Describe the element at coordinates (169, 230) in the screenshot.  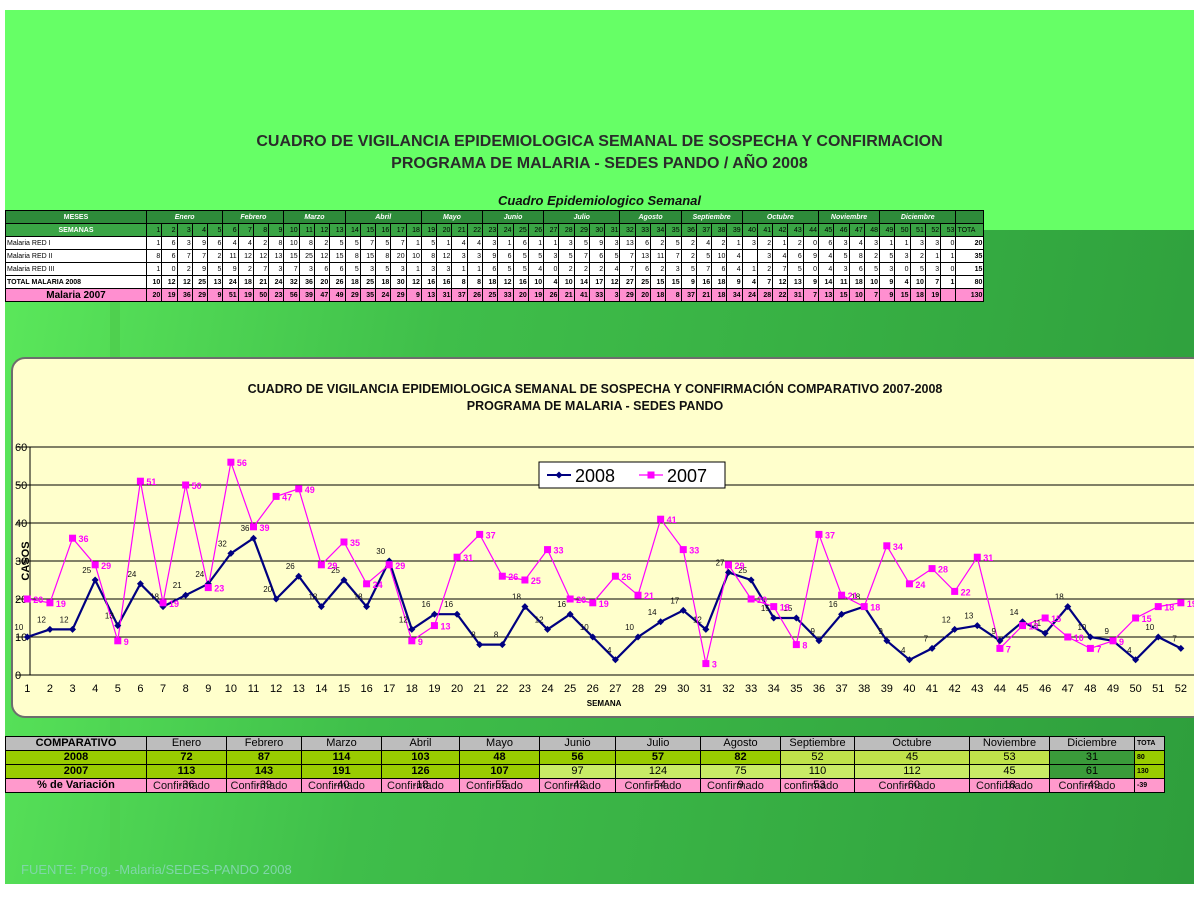
I see `week-number: 2` at that location.